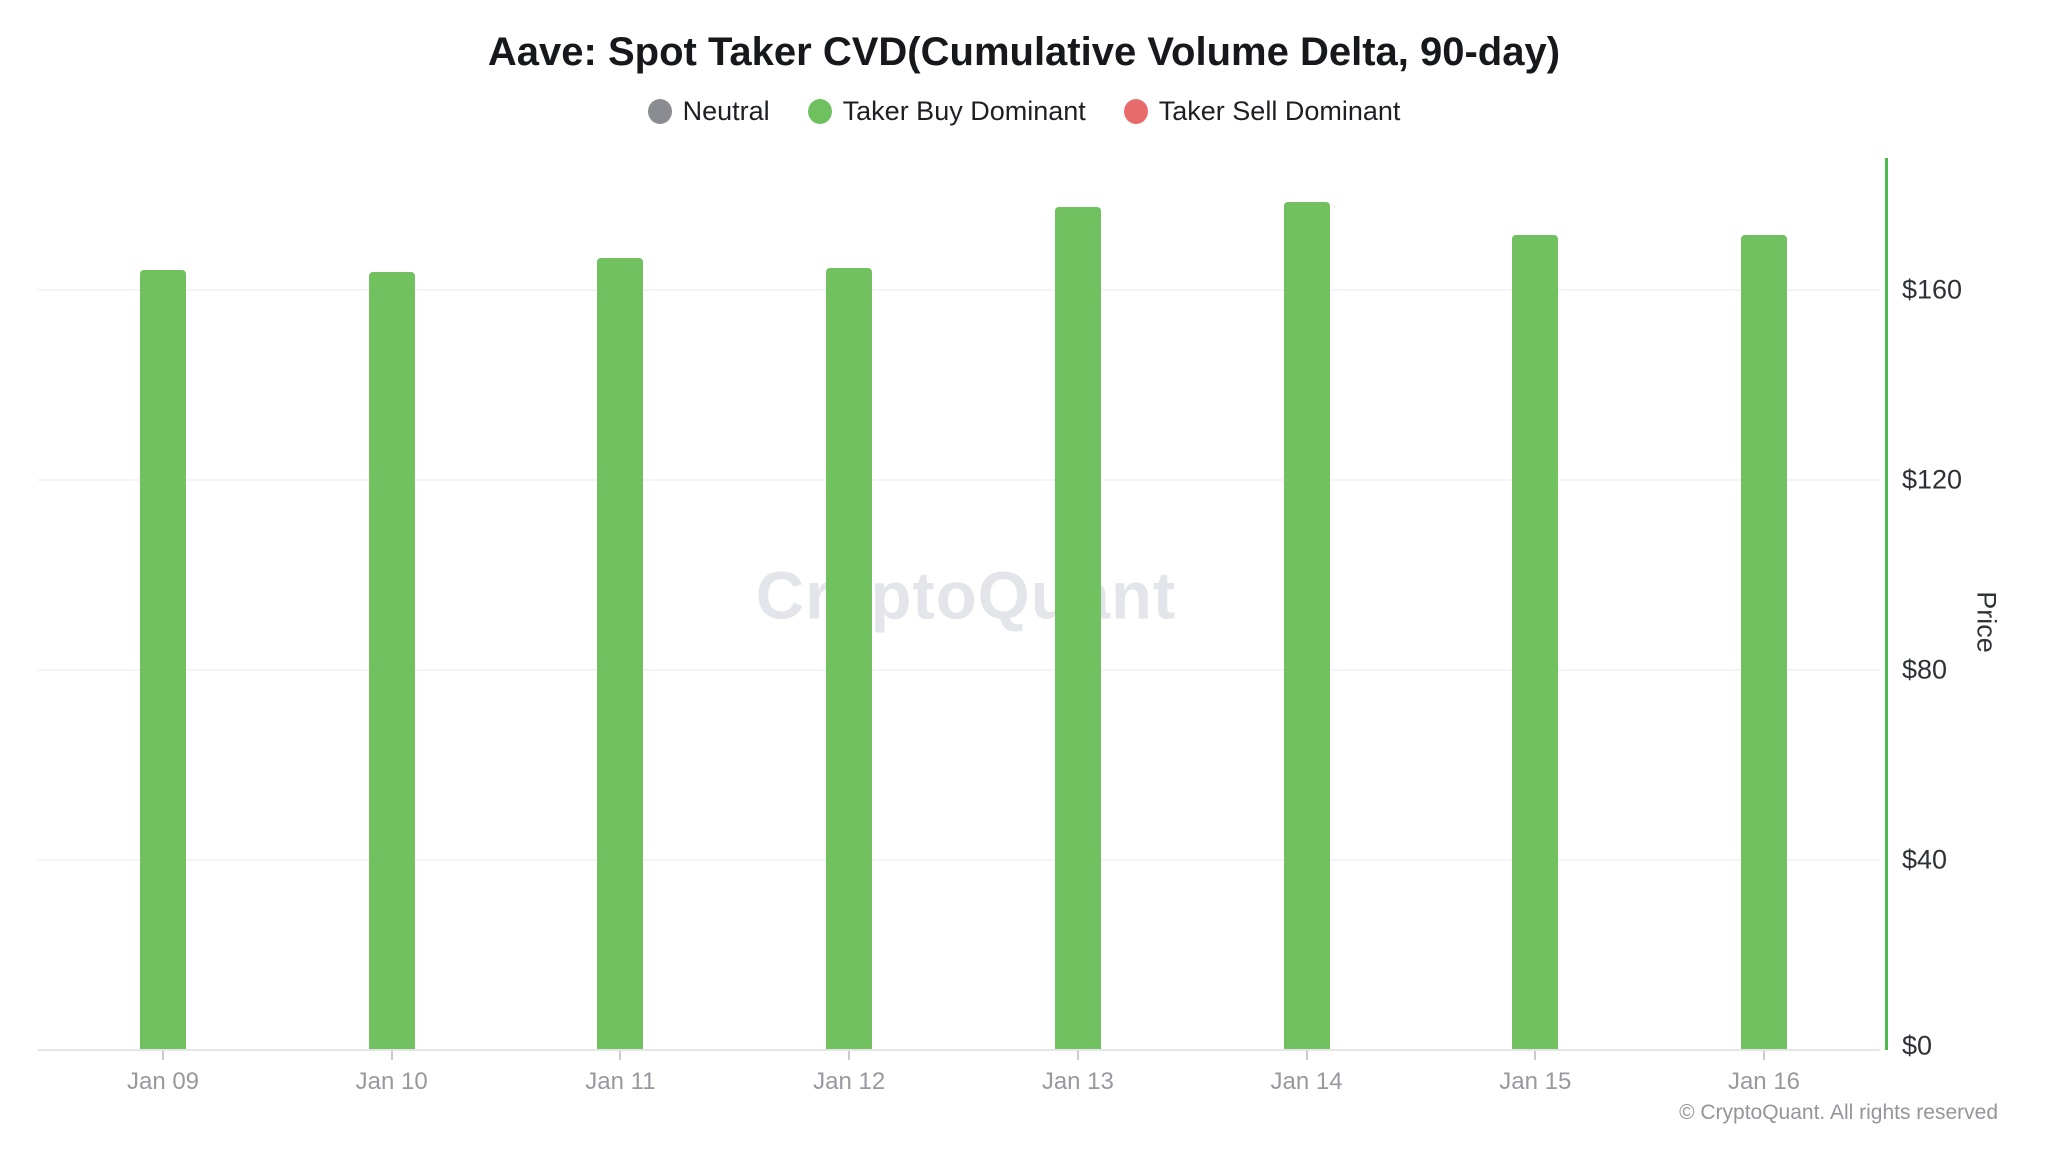  Describe the element at coordinates (1135, 111) in the screenshot. I see `taker-sell-dot-icon` at that location.